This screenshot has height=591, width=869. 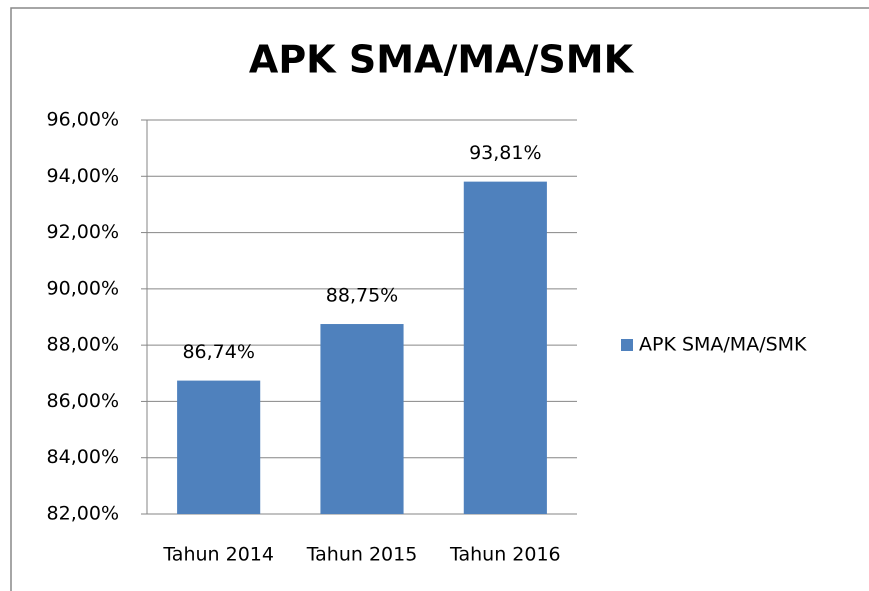 What do you see at coordinates (505, 555) in the screenshot?
I see `x-tick-label: Tahun 2016` at bounding box center [505, 555].